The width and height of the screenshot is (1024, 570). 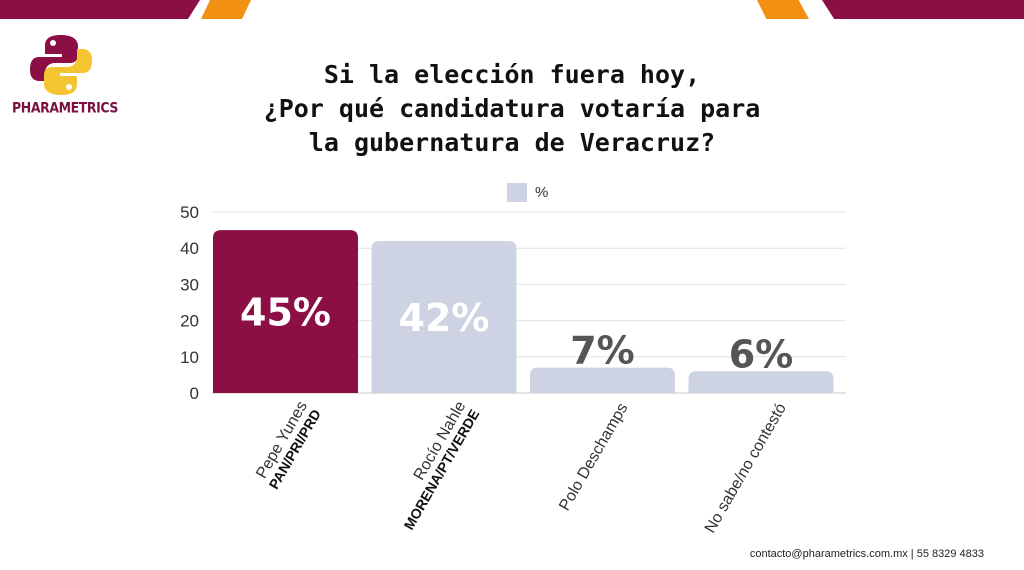 I want to click on top-stripe-right, so click(x=783, y=9).